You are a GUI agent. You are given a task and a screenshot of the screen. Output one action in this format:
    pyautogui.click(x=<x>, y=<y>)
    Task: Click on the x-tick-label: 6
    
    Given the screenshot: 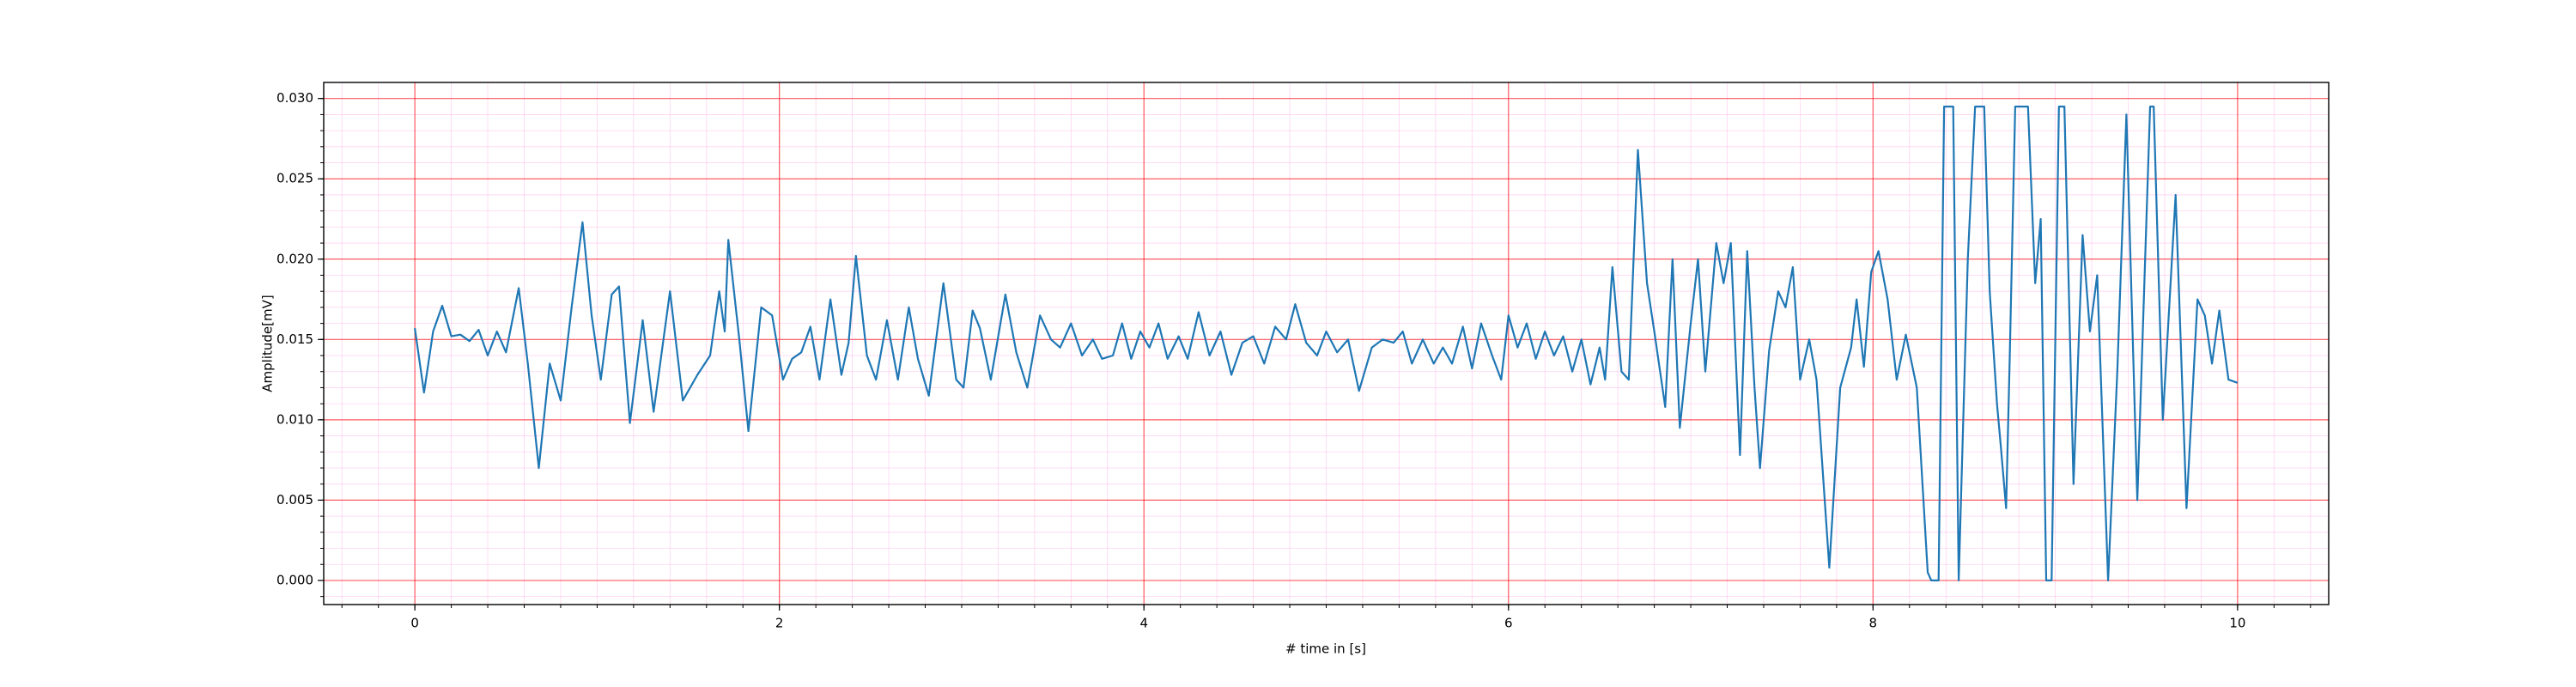 What is the action you would take?
    pyautogui.click(x=1508, y=623)
    